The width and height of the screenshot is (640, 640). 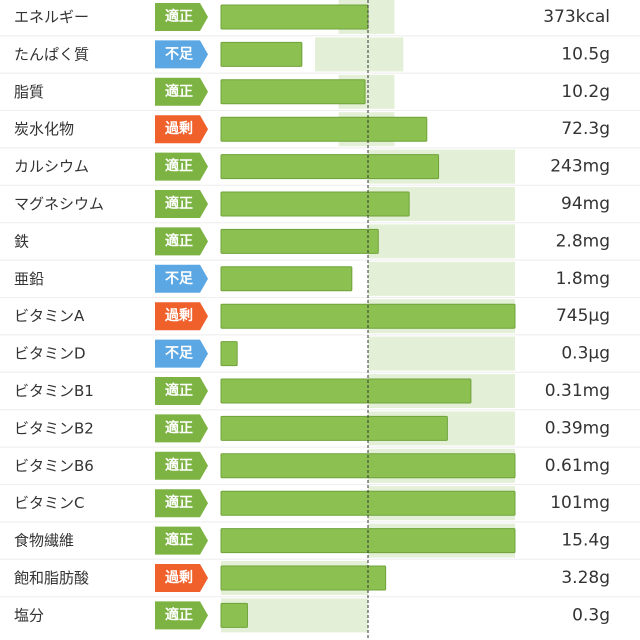 I want to click on nutrient-name: 脂質, so click(x=29, y=92).